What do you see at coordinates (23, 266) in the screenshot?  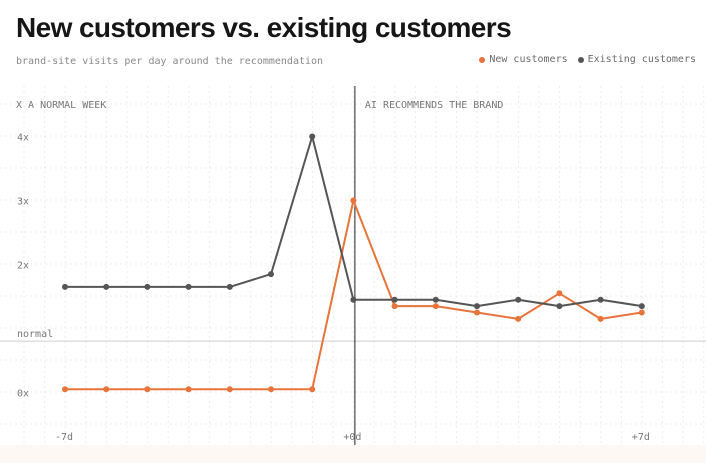 I see `y-tick-label: 2x` at bounding box center [23, 266].